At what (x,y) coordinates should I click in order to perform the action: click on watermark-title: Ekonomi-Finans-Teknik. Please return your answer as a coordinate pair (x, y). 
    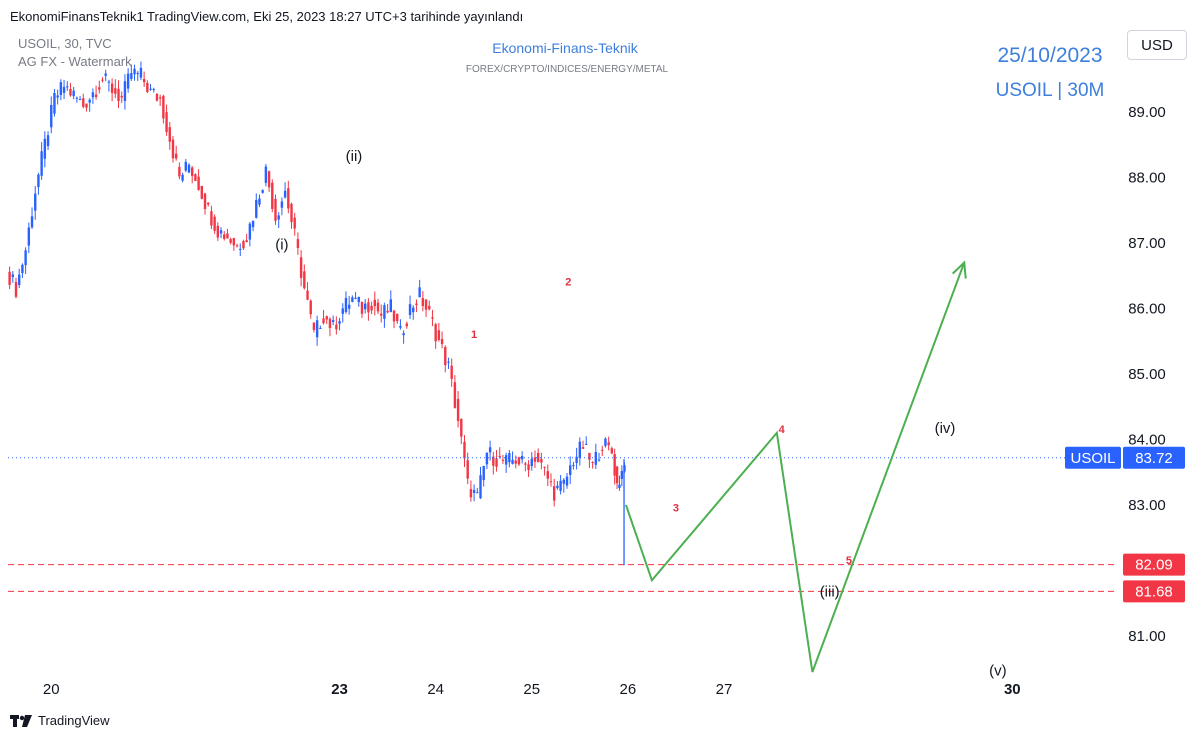
    Looking at the image, I should click on (565, 48).